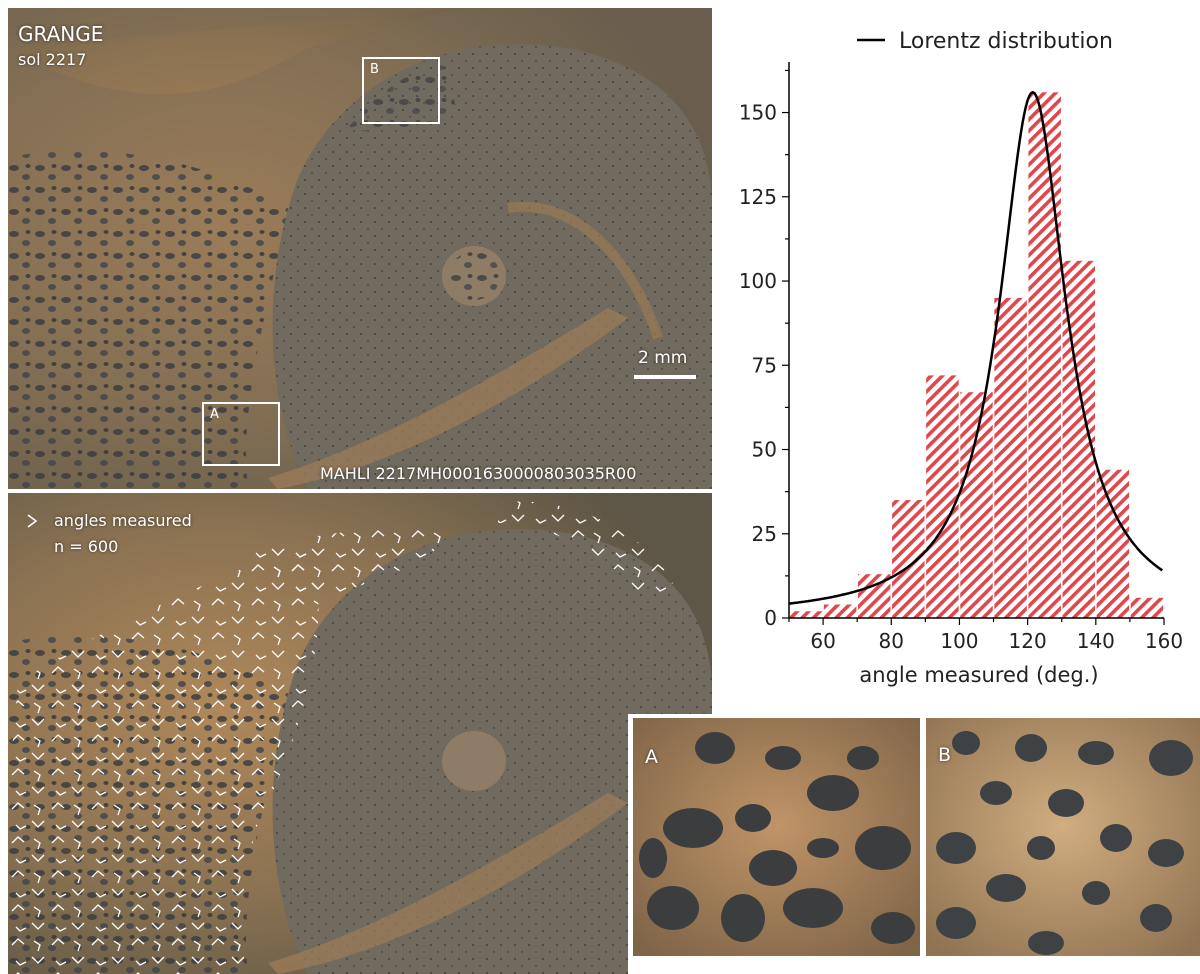 This screenshot has height=974, width=1200. I want to click on y-tick-label: 0, so click(770, 618).